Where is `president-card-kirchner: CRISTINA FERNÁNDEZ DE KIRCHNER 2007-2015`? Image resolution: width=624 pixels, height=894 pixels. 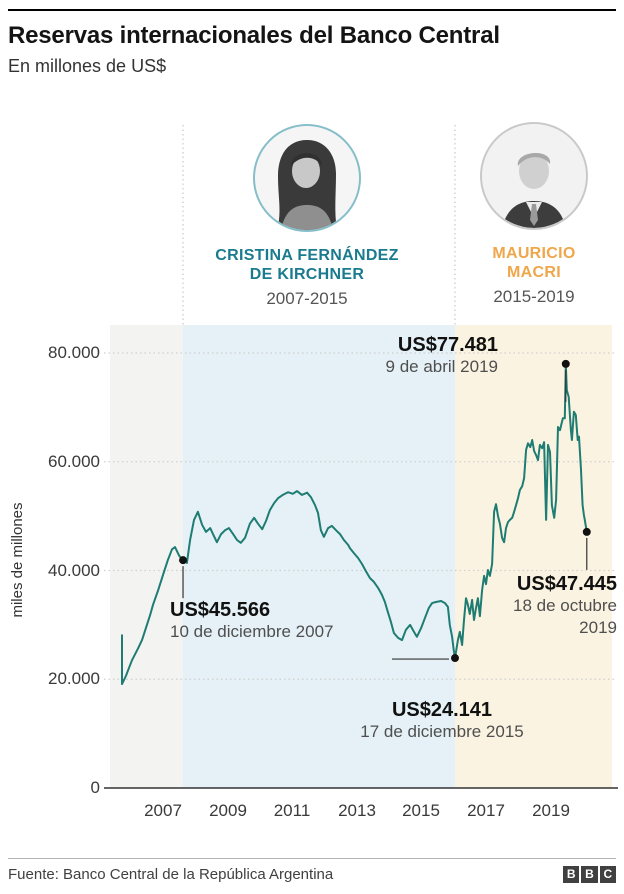 president-card-kirchner: CRISTINA FERNÁNDEZ DE KIRCHNER 2007-2015 is located at coordinates (307, 216).